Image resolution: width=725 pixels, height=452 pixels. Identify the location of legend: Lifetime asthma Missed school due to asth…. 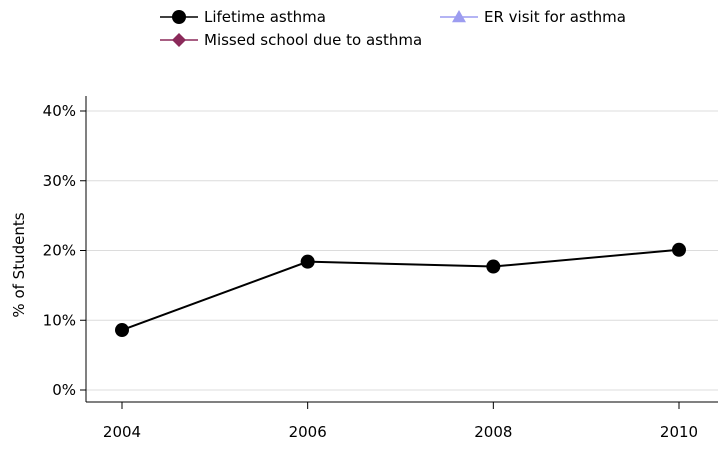
(393, 28).